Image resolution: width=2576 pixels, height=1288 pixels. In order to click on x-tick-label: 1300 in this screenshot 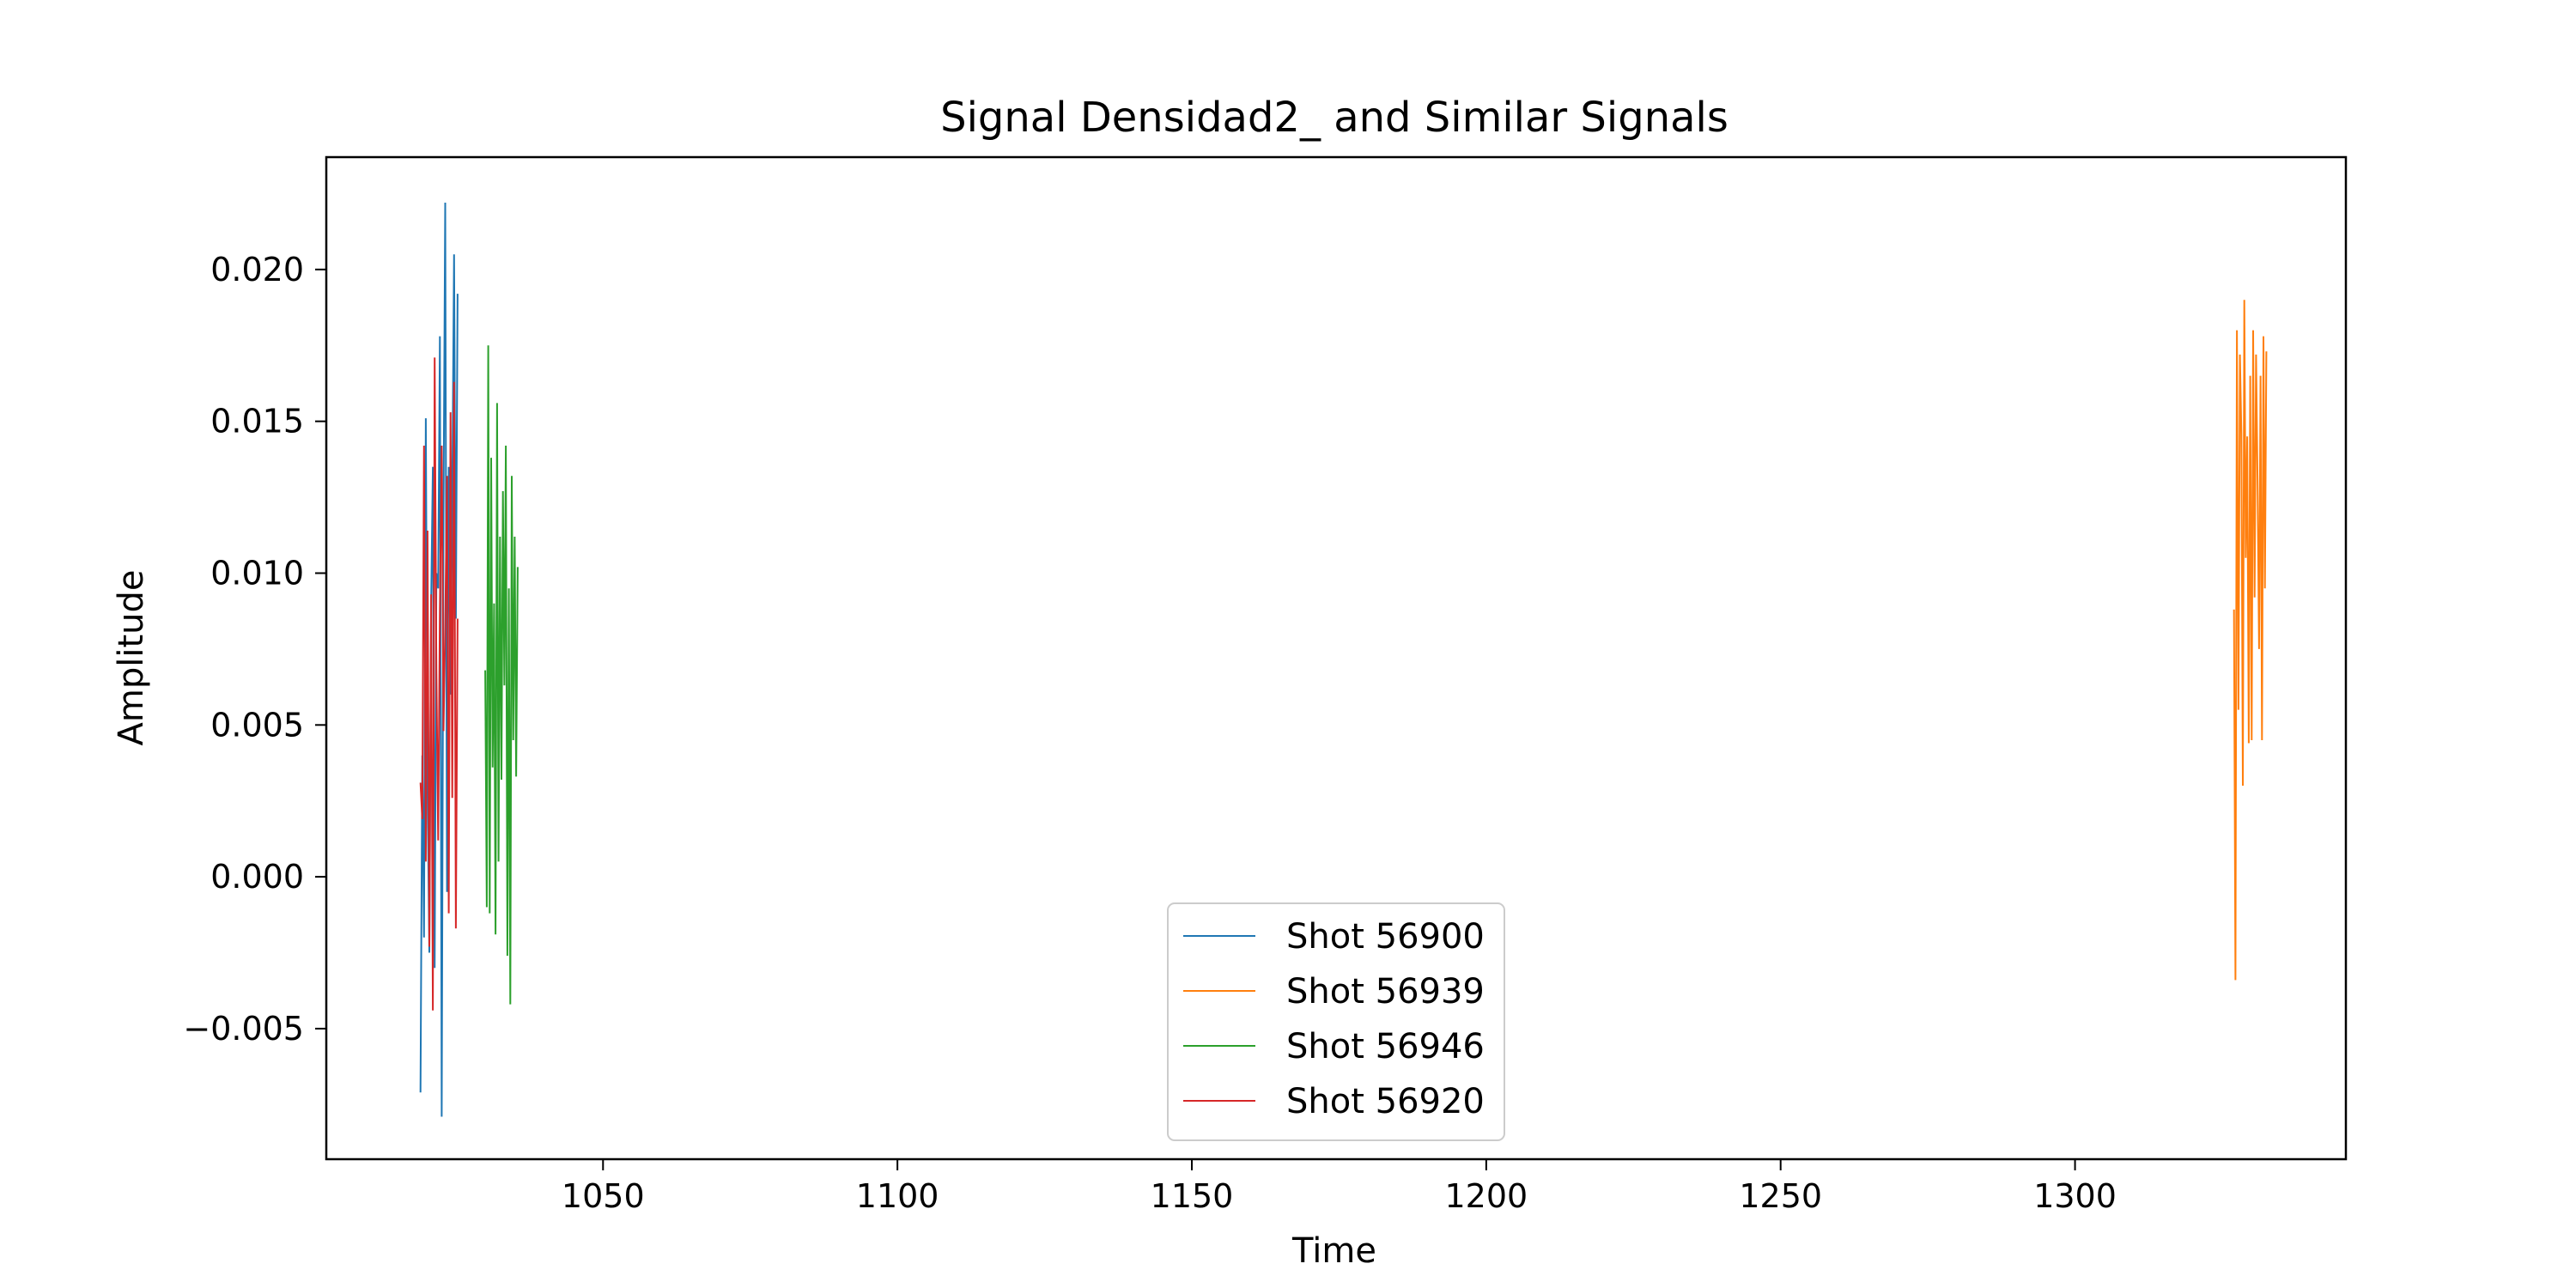, I will do `click(2075, 1196)`.